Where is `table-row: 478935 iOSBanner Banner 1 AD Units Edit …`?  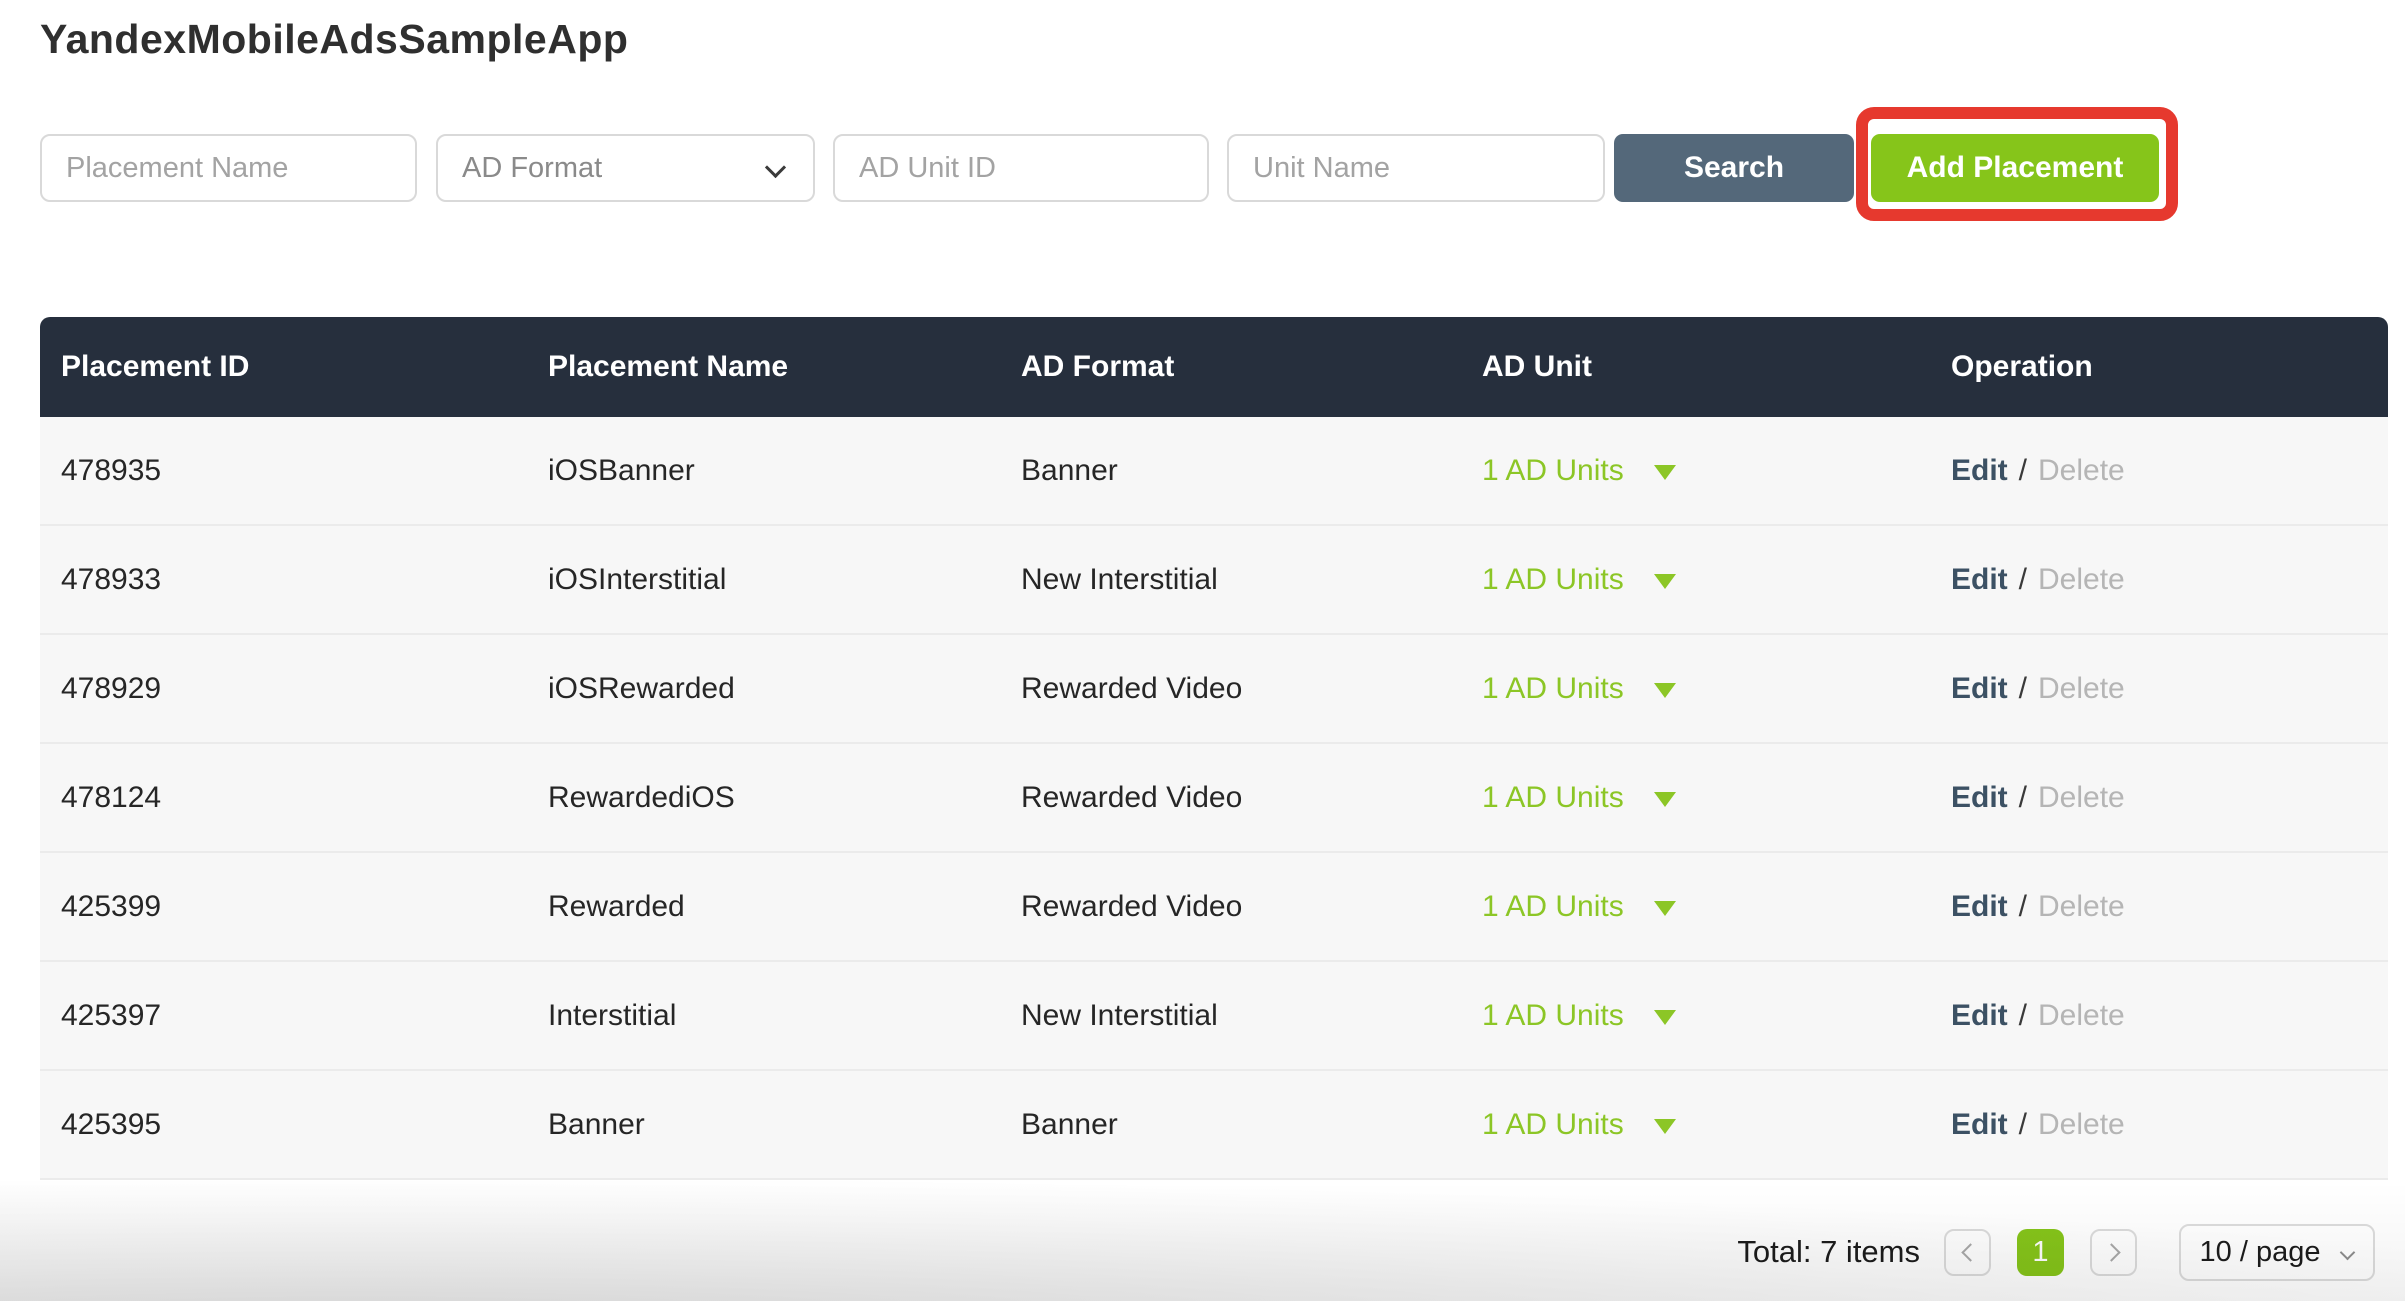 table-row: 478935 iOSBanner Banner 1 AD Units Edit … is located at coordinates (1214, 471).